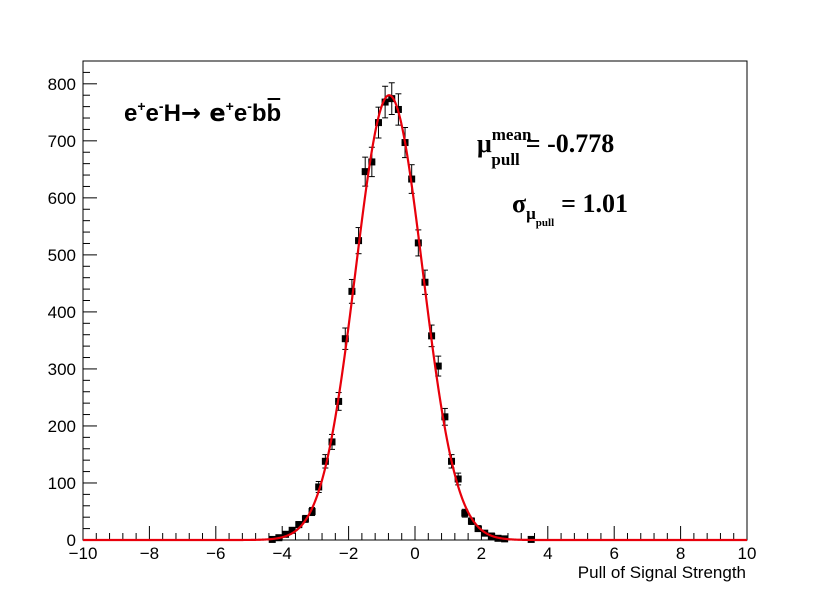 Image resolution: width=830 pixels, height=599 pixels. Describe the element at coordinates (202, 112) in the screenshot. I see `process-label: e+e-H→ e+e-bb` at that location.